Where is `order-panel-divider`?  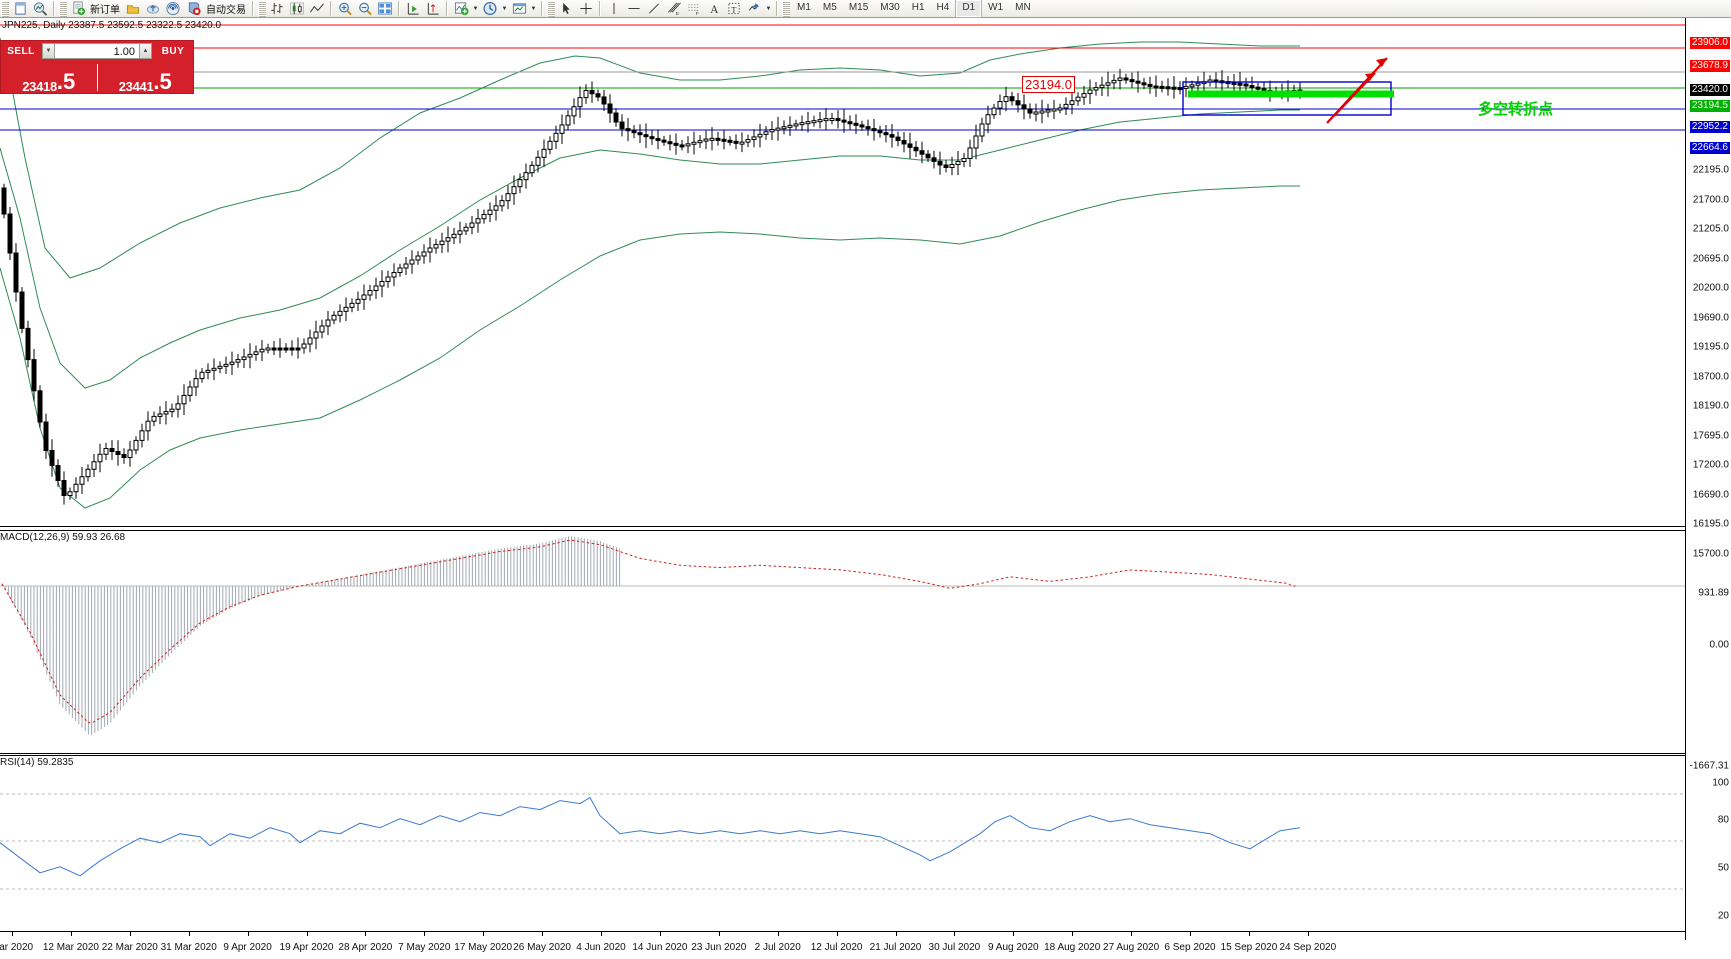 order-panel-divider is located at coordinates (97, 77).